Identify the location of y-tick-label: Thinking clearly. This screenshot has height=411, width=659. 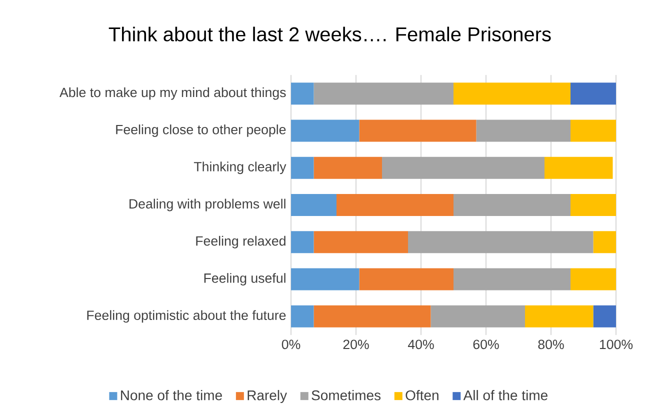
(240, 168).